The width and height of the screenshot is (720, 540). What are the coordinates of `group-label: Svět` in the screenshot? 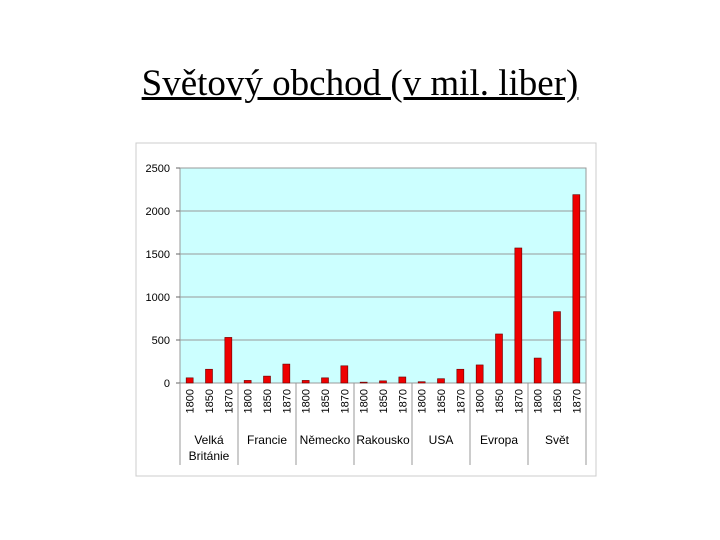 It's located at (556, 440).